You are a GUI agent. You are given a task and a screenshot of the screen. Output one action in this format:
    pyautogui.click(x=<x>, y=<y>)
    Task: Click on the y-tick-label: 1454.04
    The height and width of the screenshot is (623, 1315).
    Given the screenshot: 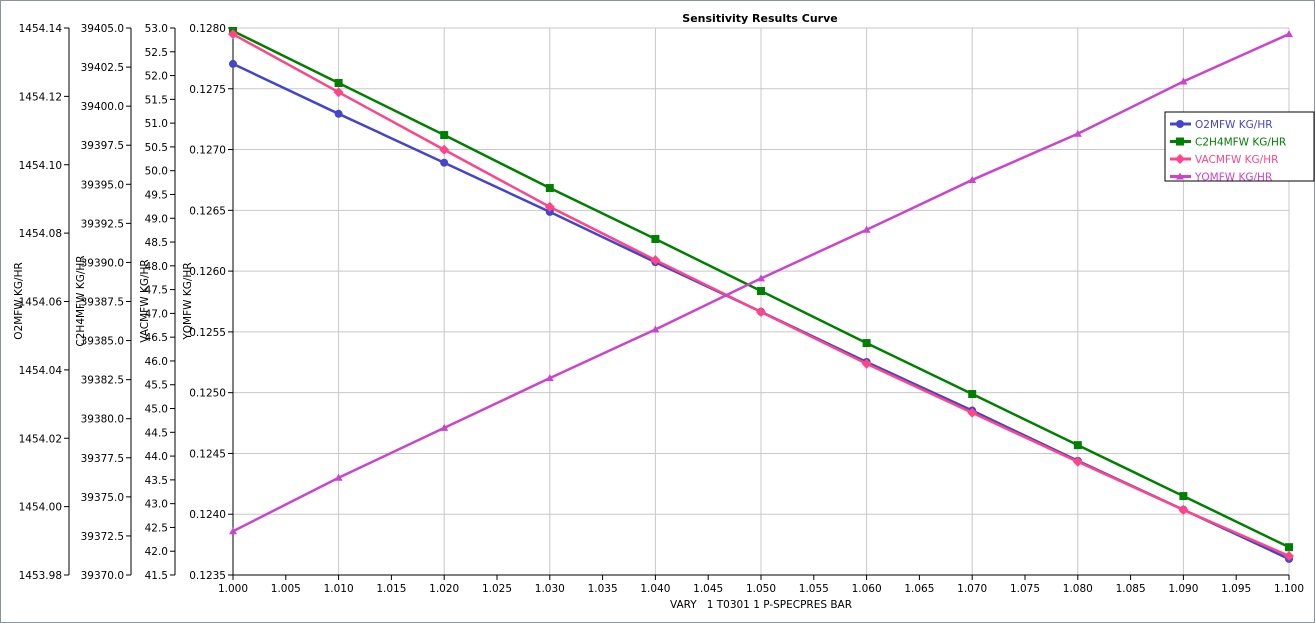 What is the action you would take?
    pyautogui.click(x=41, y=371)
    